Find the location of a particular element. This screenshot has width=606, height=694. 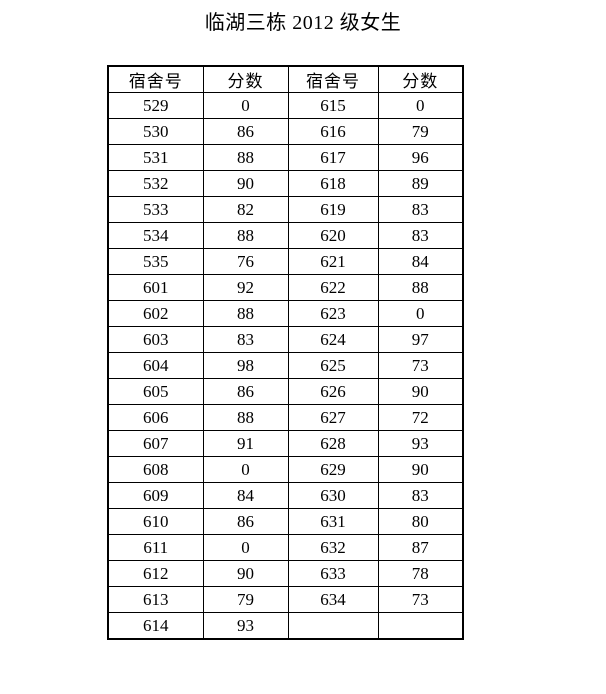

table-cell: 634 is located at coordinates (333, 599).